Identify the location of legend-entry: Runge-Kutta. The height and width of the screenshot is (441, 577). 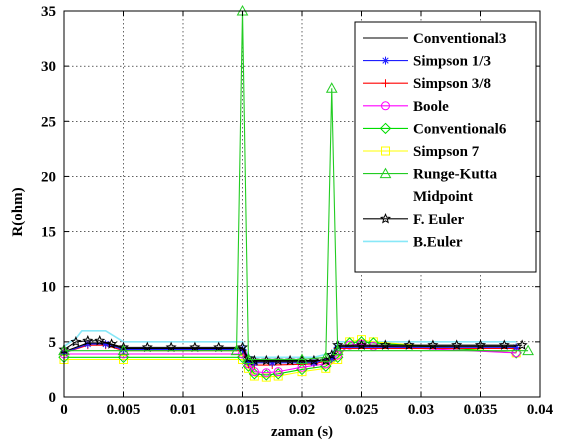
(455, 175).